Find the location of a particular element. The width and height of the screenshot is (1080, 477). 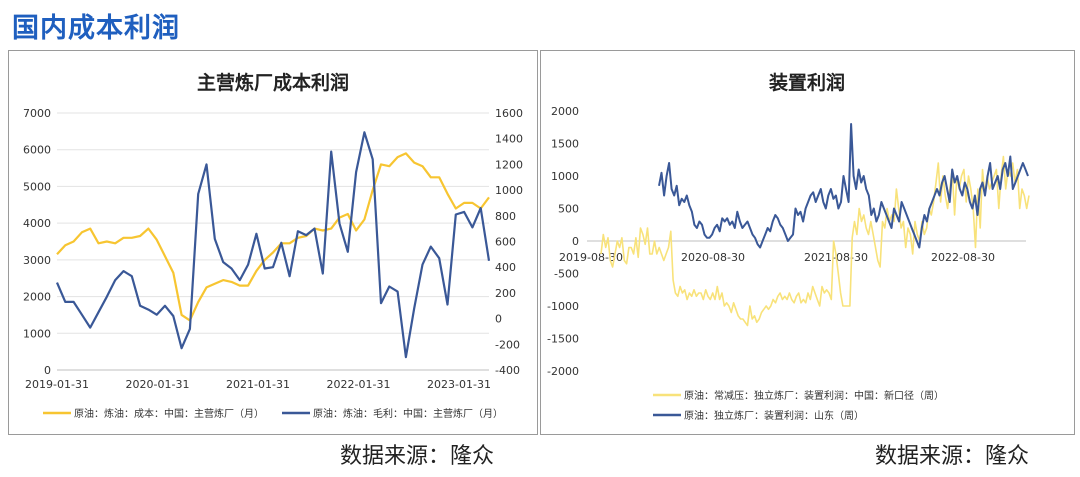

legend-label-cdu-new: 原油：常减压：独立炼厂：装置利润：中国：新口径（周） is located at coordinates (814, 395).